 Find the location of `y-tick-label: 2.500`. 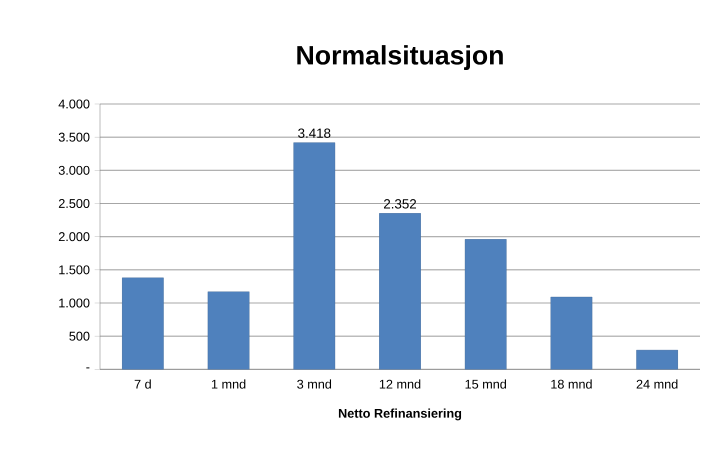

y-tick-label: 2.500 is located at coordinates (74, 203).